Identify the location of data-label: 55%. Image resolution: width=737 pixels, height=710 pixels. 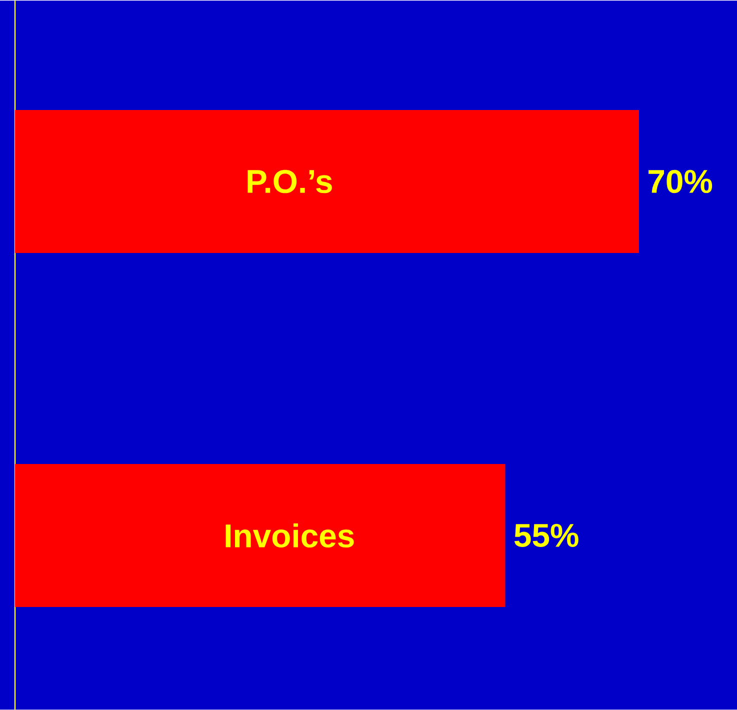
(546, 535).